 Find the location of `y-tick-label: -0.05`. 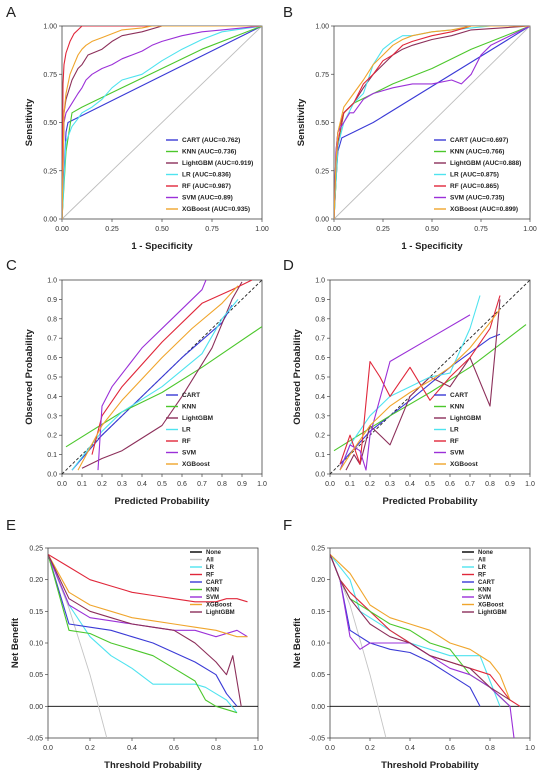

y-tick-label: -0.05 is located at coordinates (35, 739).